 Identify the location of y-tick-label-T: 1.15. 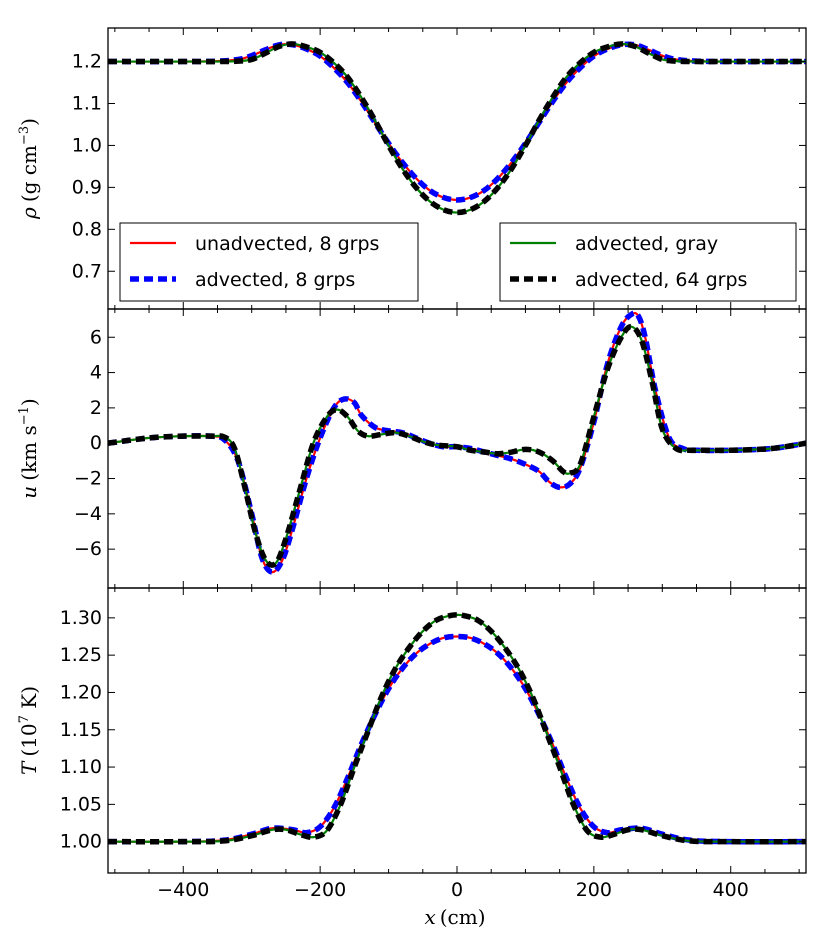
(81, 730).